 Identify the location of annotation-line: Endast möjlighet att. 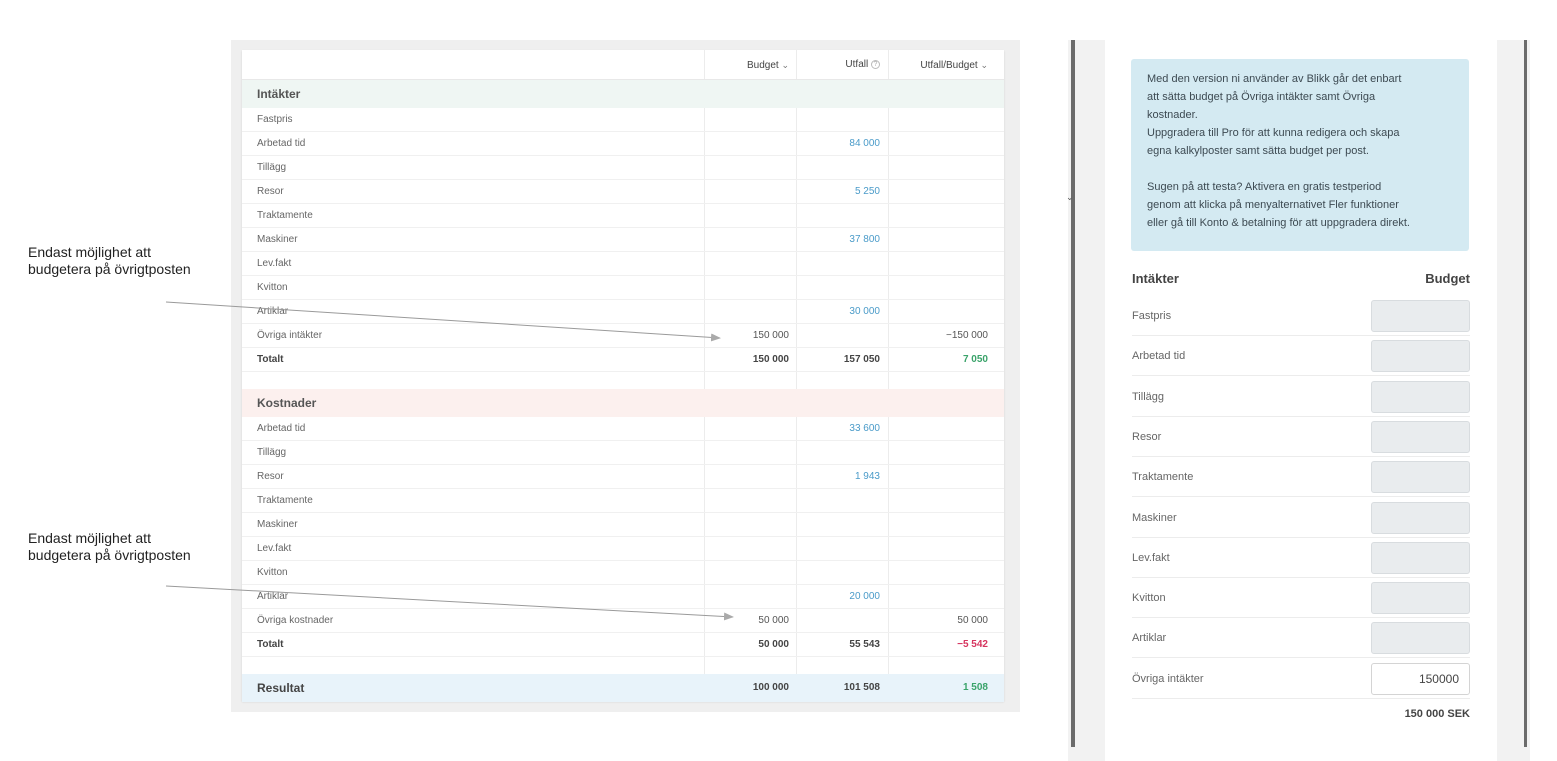
(89, 252).